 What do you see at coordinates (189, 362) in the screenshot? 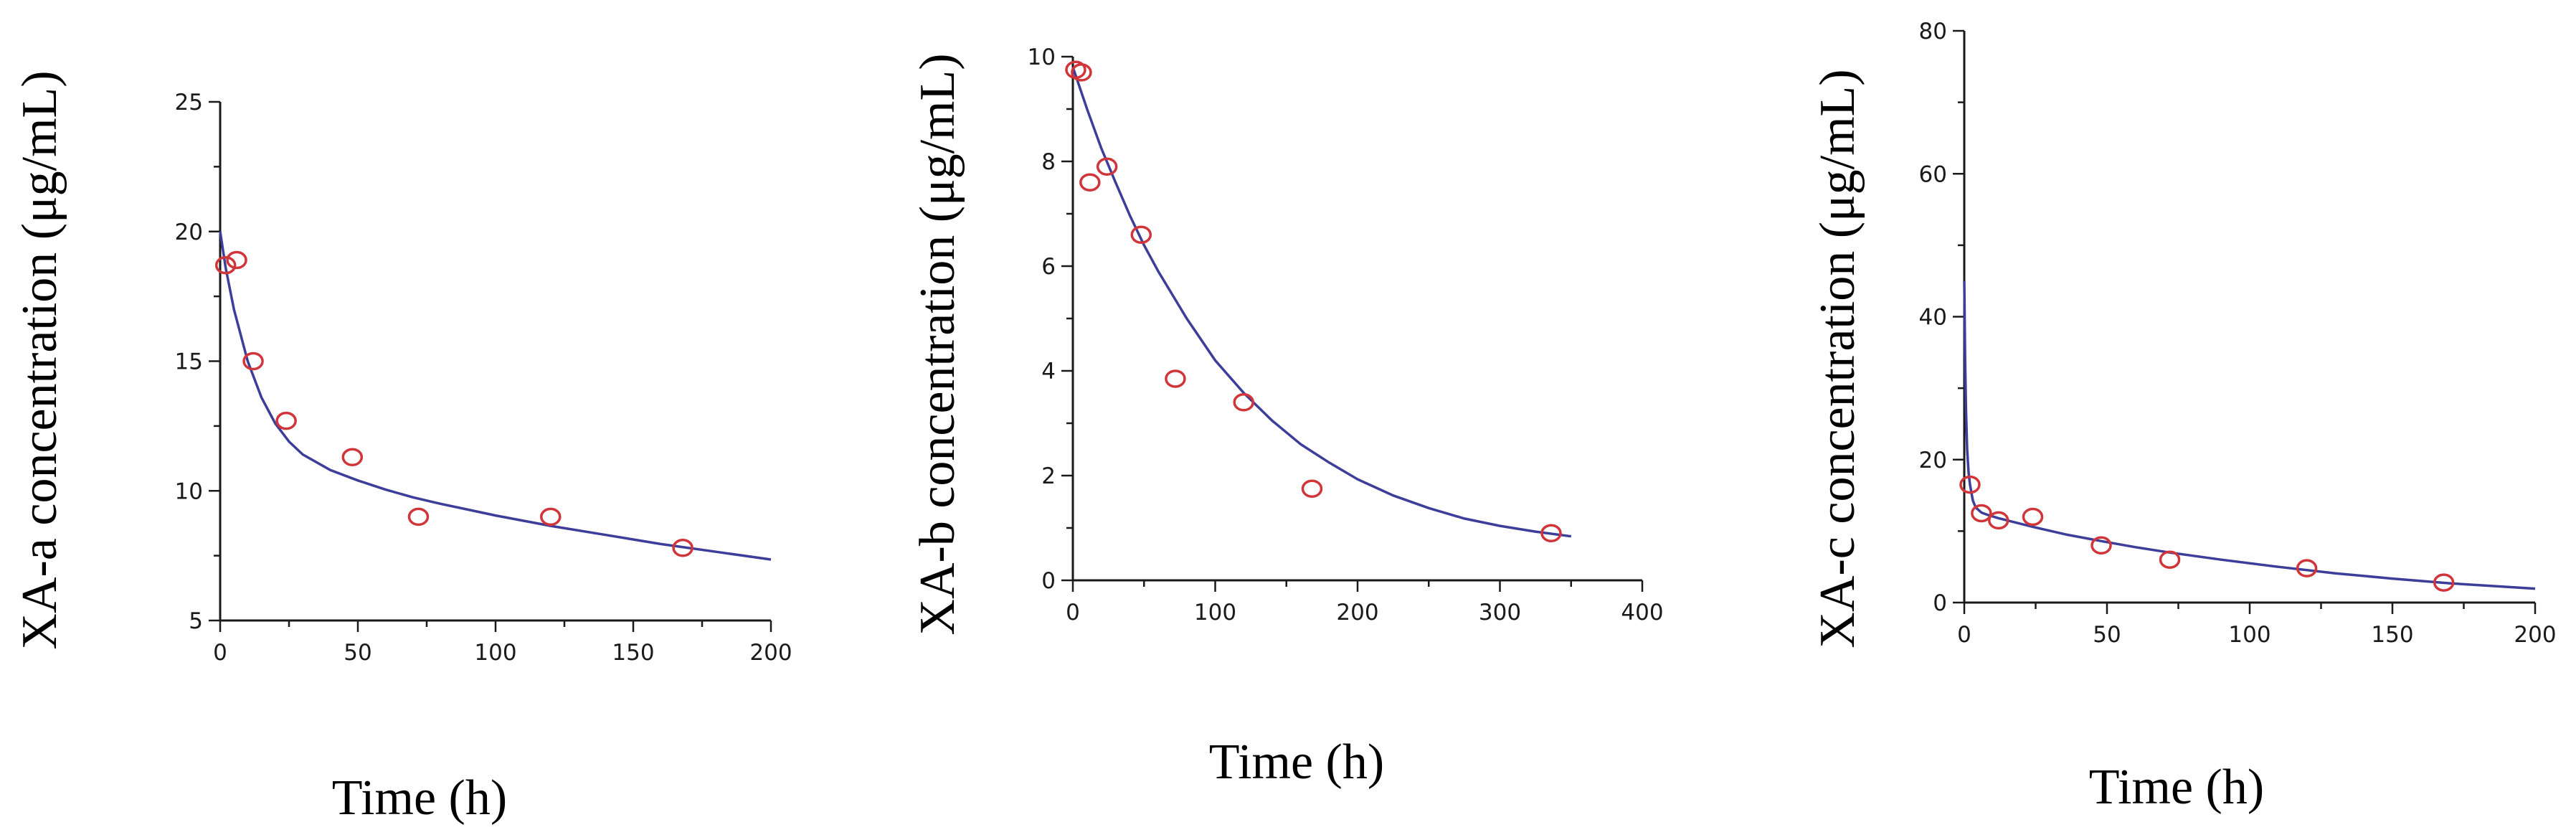
I see `y-tick-label: 15` at bounding box center [189, 362].